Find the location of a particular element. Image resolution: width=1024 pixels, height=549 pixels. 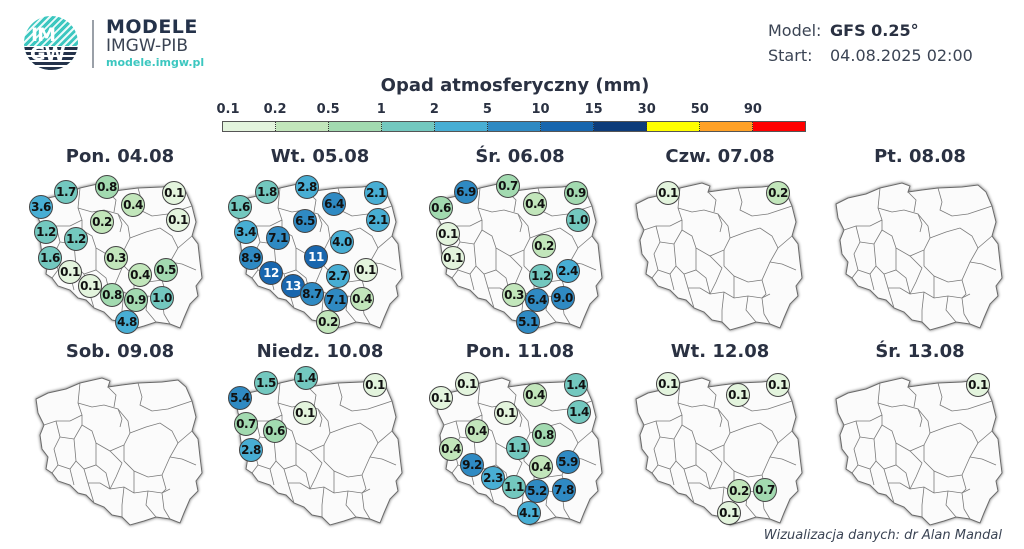

legend-title: Opad atmosferyczny (mm) is located at coordinates (515, 85).